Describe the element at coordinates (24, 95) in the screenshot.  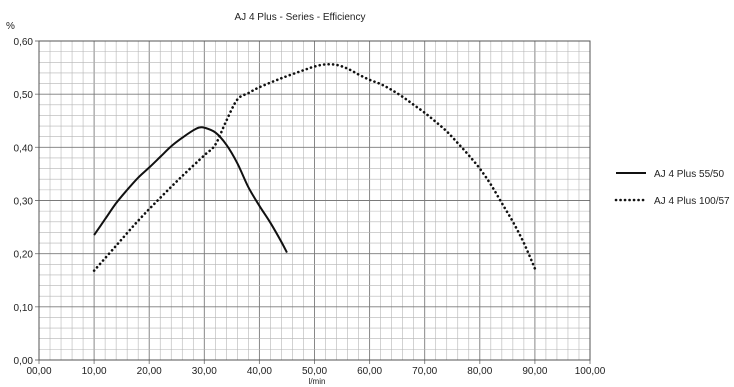
I see `y-tick-label: 0,50` at that location.